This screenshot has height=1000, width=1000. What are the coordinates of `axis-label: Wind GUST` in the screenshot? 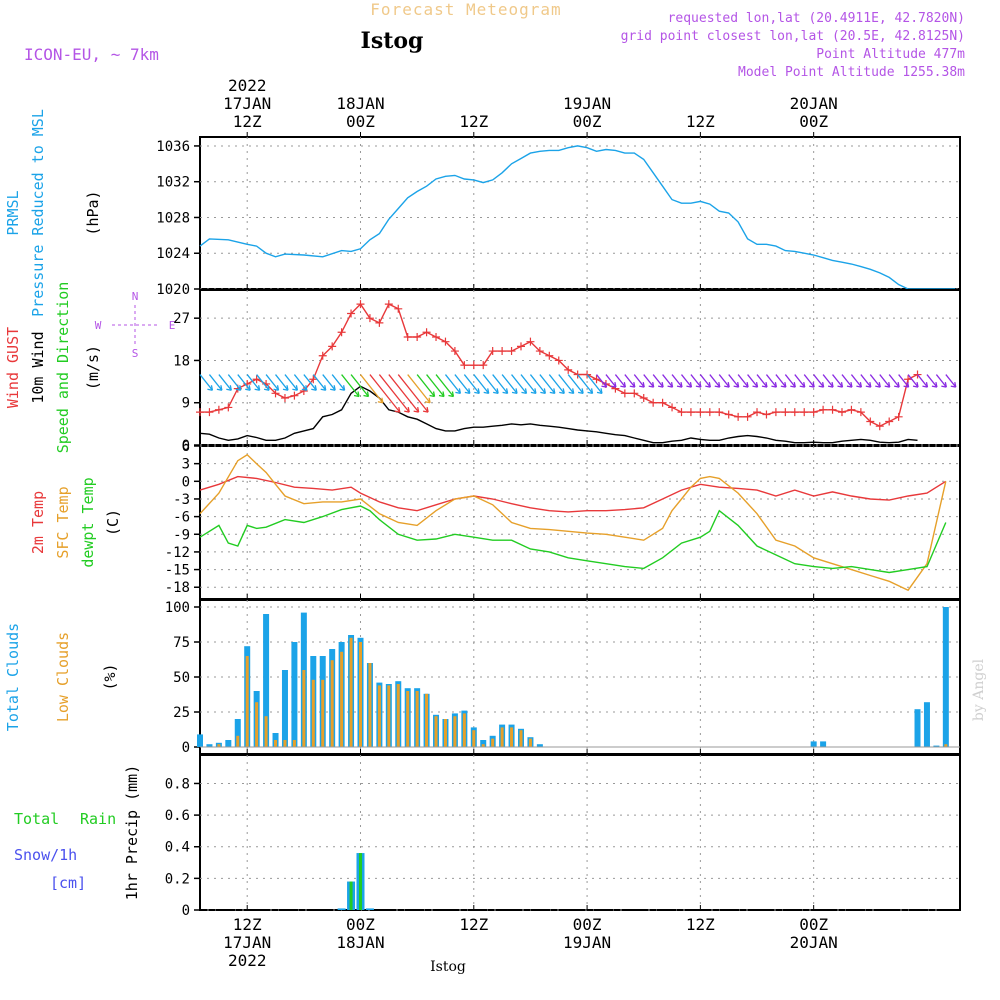 It's located at (13, 367).